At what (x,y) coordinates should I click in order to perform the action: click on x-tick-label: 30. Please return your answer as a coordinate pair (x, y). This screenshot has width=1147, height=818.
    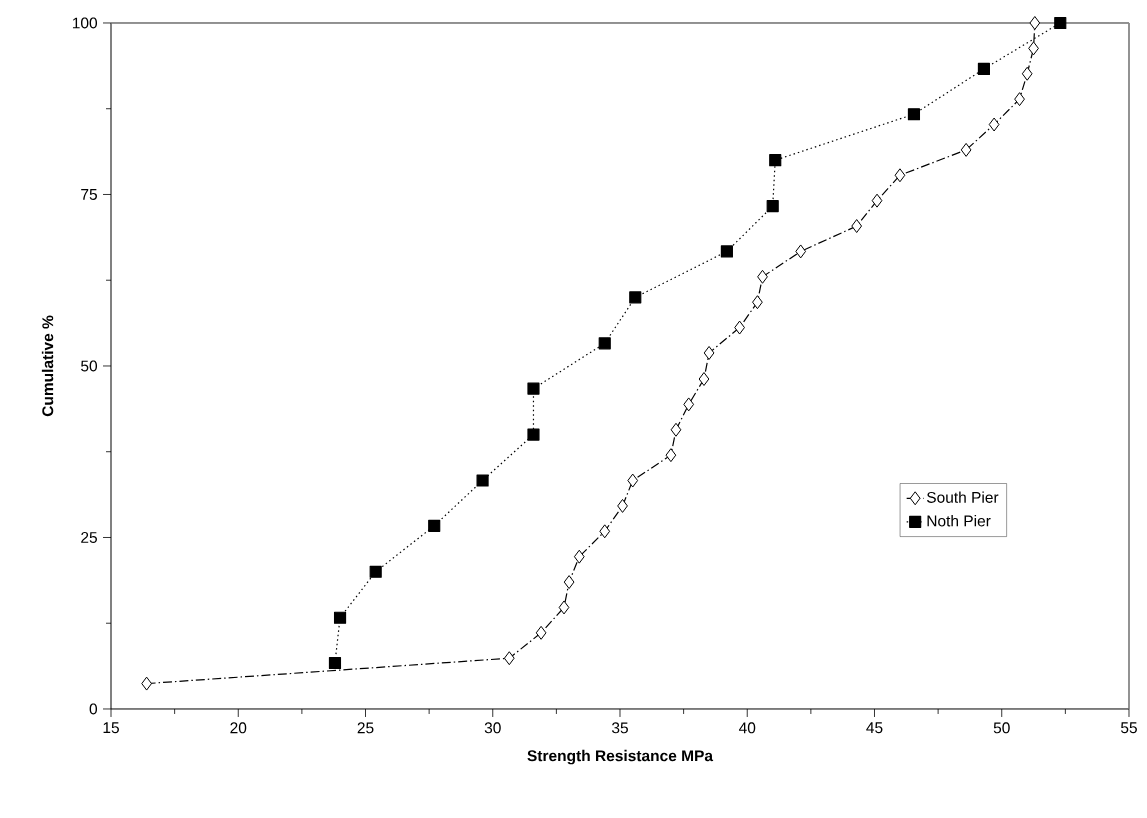
    Looking at the image, I should click on (492, 728).